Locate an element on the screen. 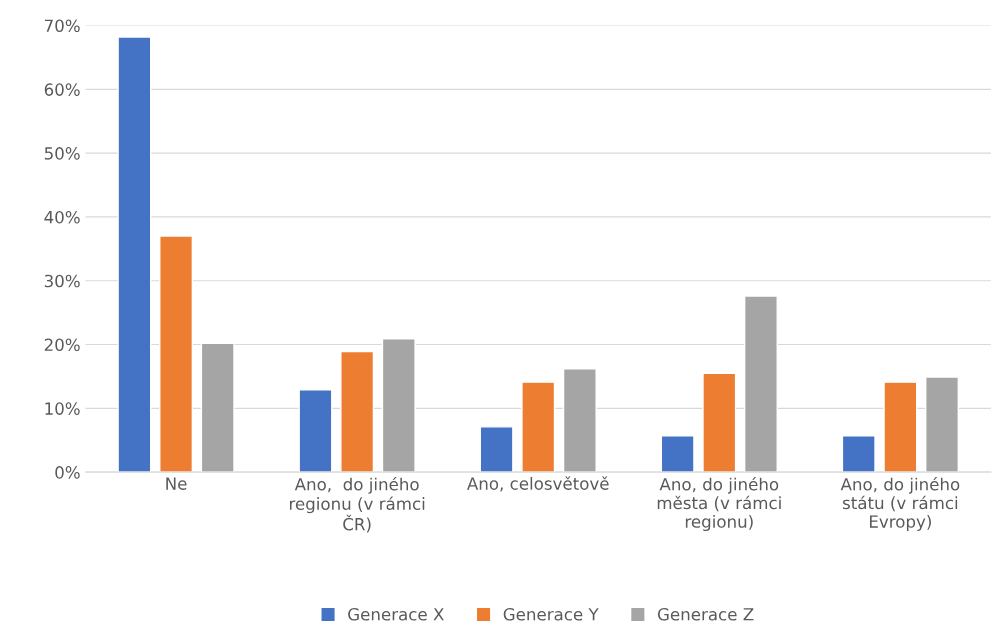 This screenshot has width=1006, height=638. legend-label: Generace Z is located at coordinates (705, 614).